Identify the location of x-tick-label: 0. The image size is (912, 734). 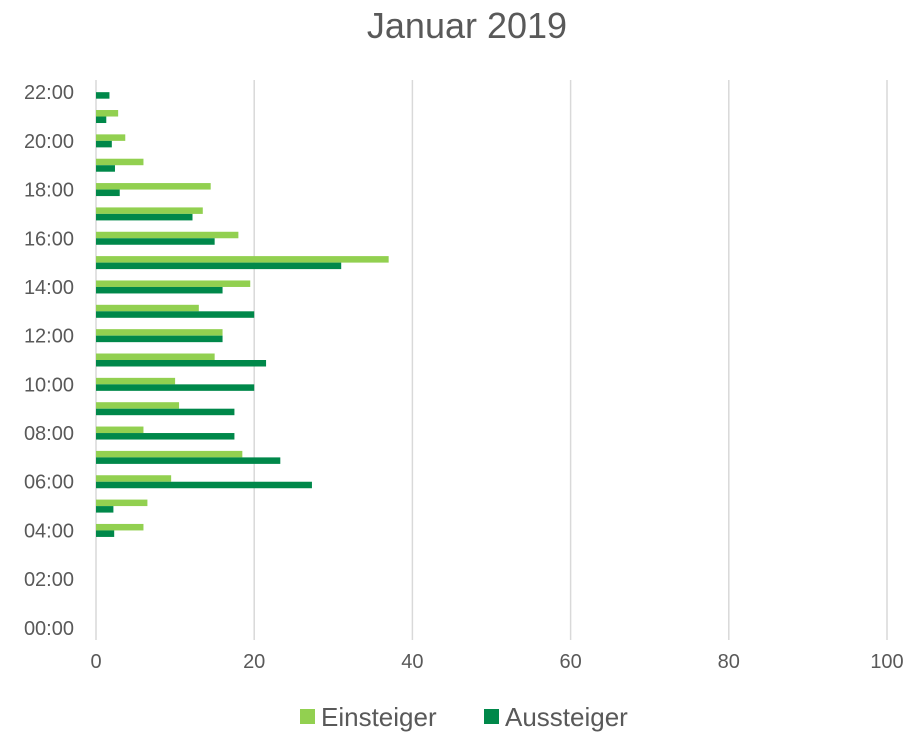
(95, 662).